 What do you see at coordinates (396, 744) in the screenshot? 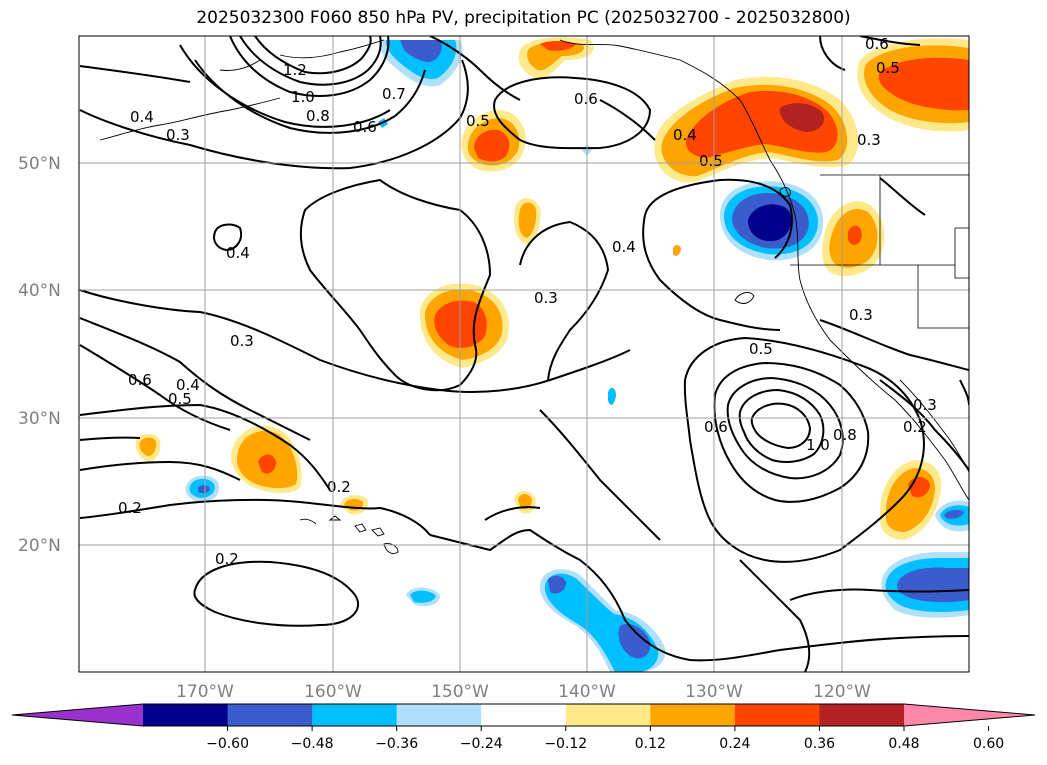
I see `colorbar-tick-label: −0.36` at bounding box center [396, 744].